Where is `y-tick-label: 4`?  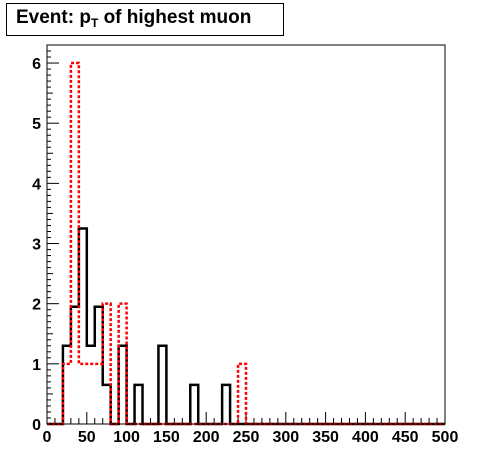
y-tick-label: 4 is located at coordinates (36, 184).